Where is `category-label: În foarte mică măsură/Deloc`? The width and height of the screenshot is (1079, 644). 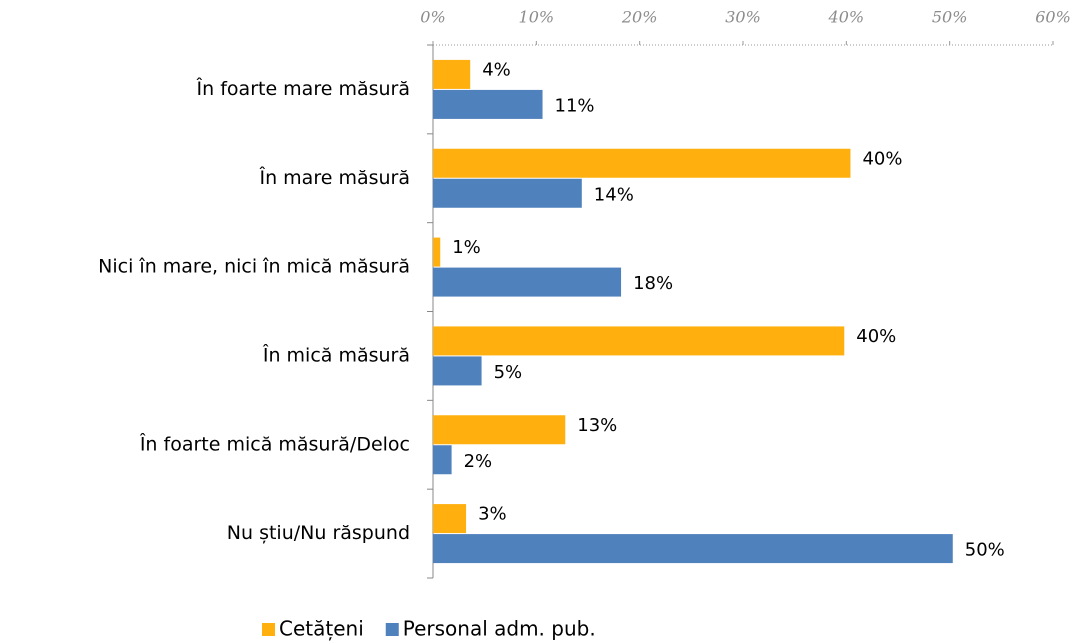 category-label: În foarte mică măsură/Deloc is located at coordinates (274, 443).